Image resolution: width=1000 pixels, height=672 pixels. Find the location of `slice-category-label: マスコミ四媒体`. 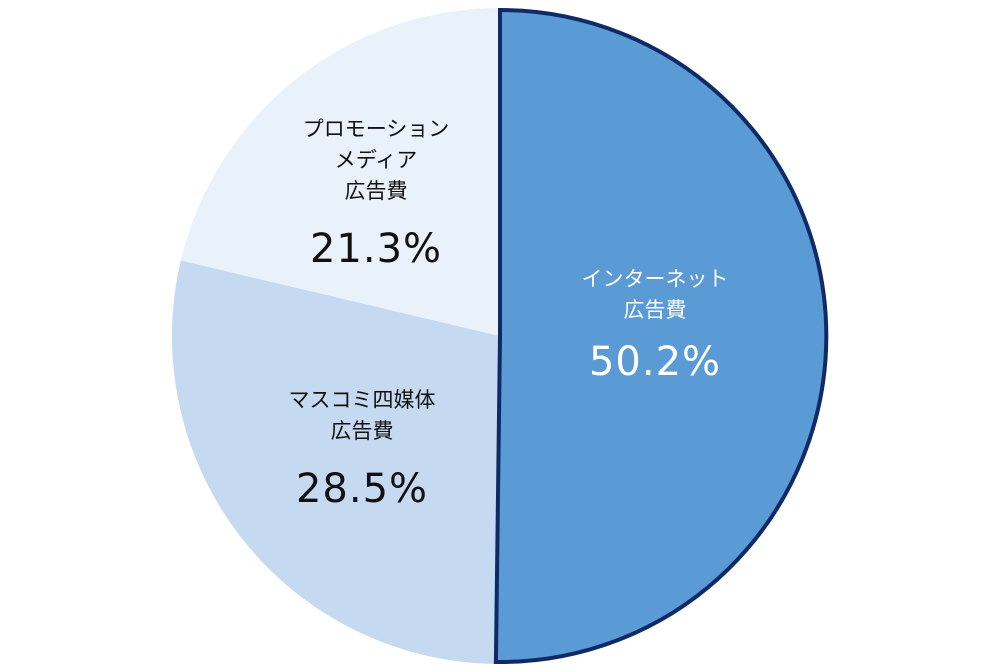

slice-category-label: マスコミ四媒体 is located at coordinates (362, 400).